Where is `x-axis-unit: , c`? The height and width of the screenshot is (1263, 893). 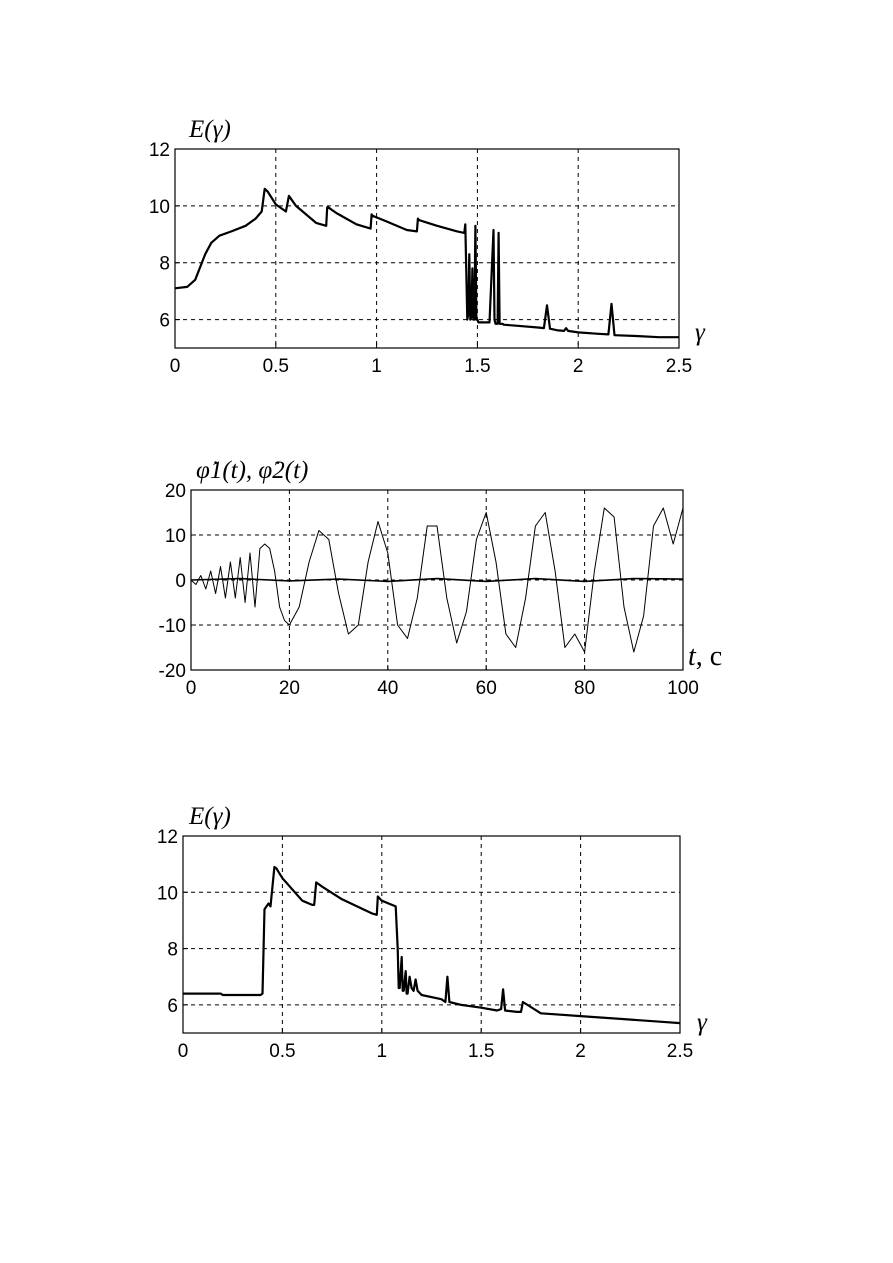
x-axis-unit: , c is located at coordinates (709, 656).